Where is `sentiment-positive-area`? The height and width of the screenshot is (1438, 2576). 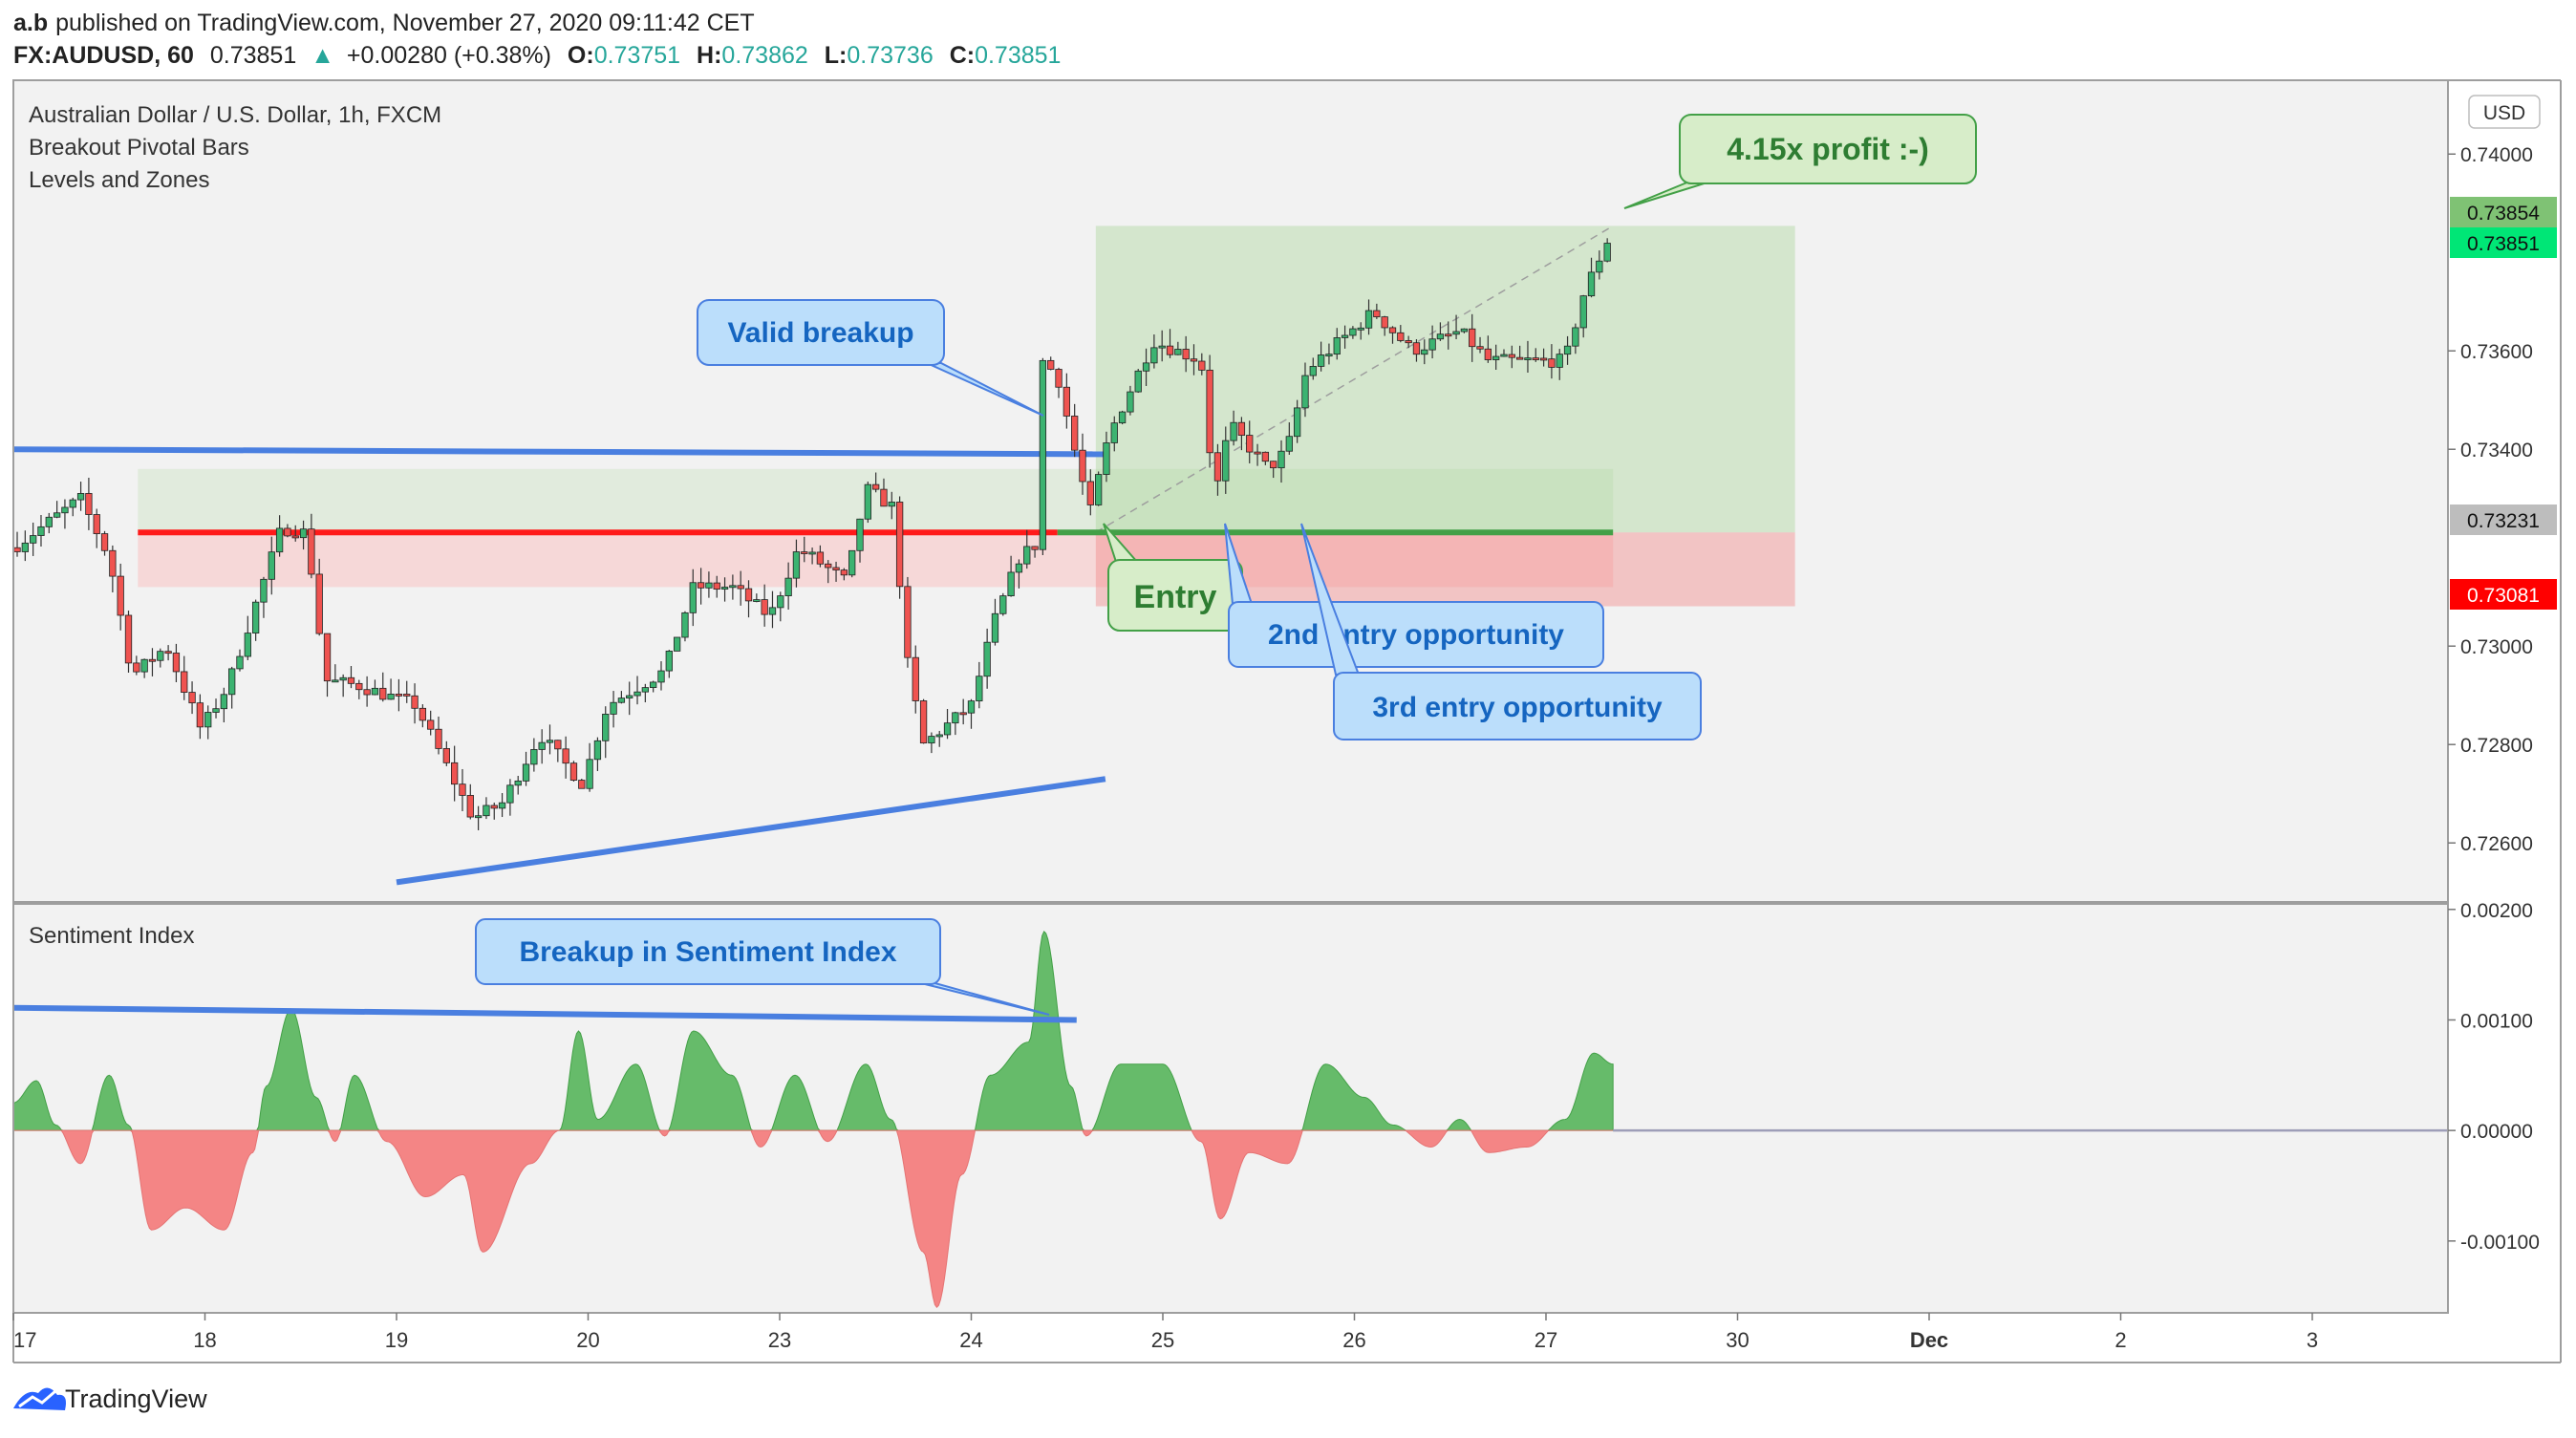 sentiment-positive-area is located at coordinates (813, 1031).